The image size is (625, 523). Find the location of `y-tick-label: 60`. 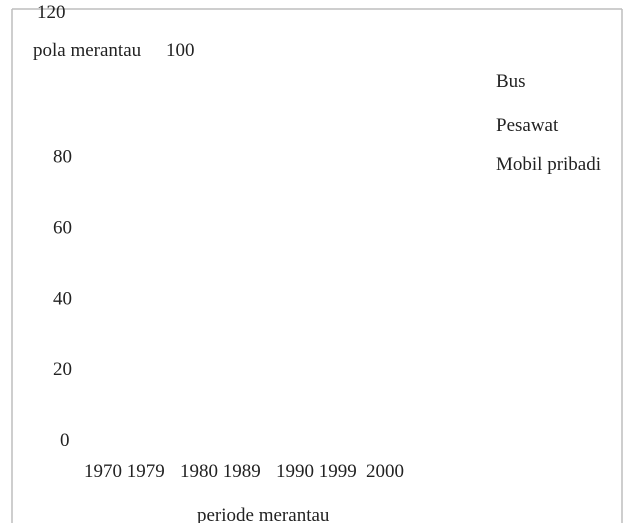

y-tick-label: 60 is located at coordinates (62, 228).